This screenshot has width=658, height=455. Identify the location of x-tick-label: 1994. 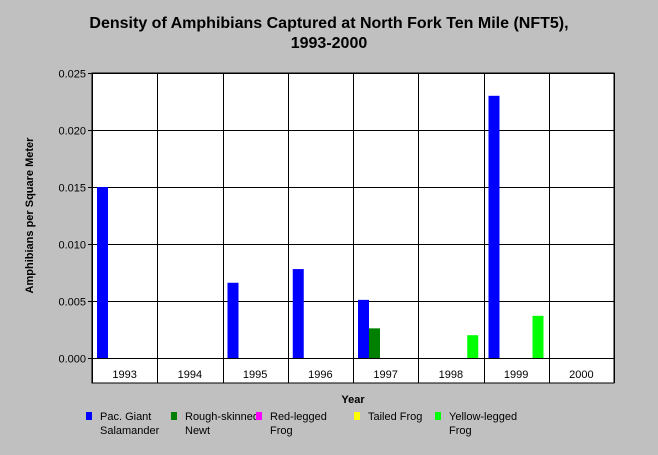
(190, 375).